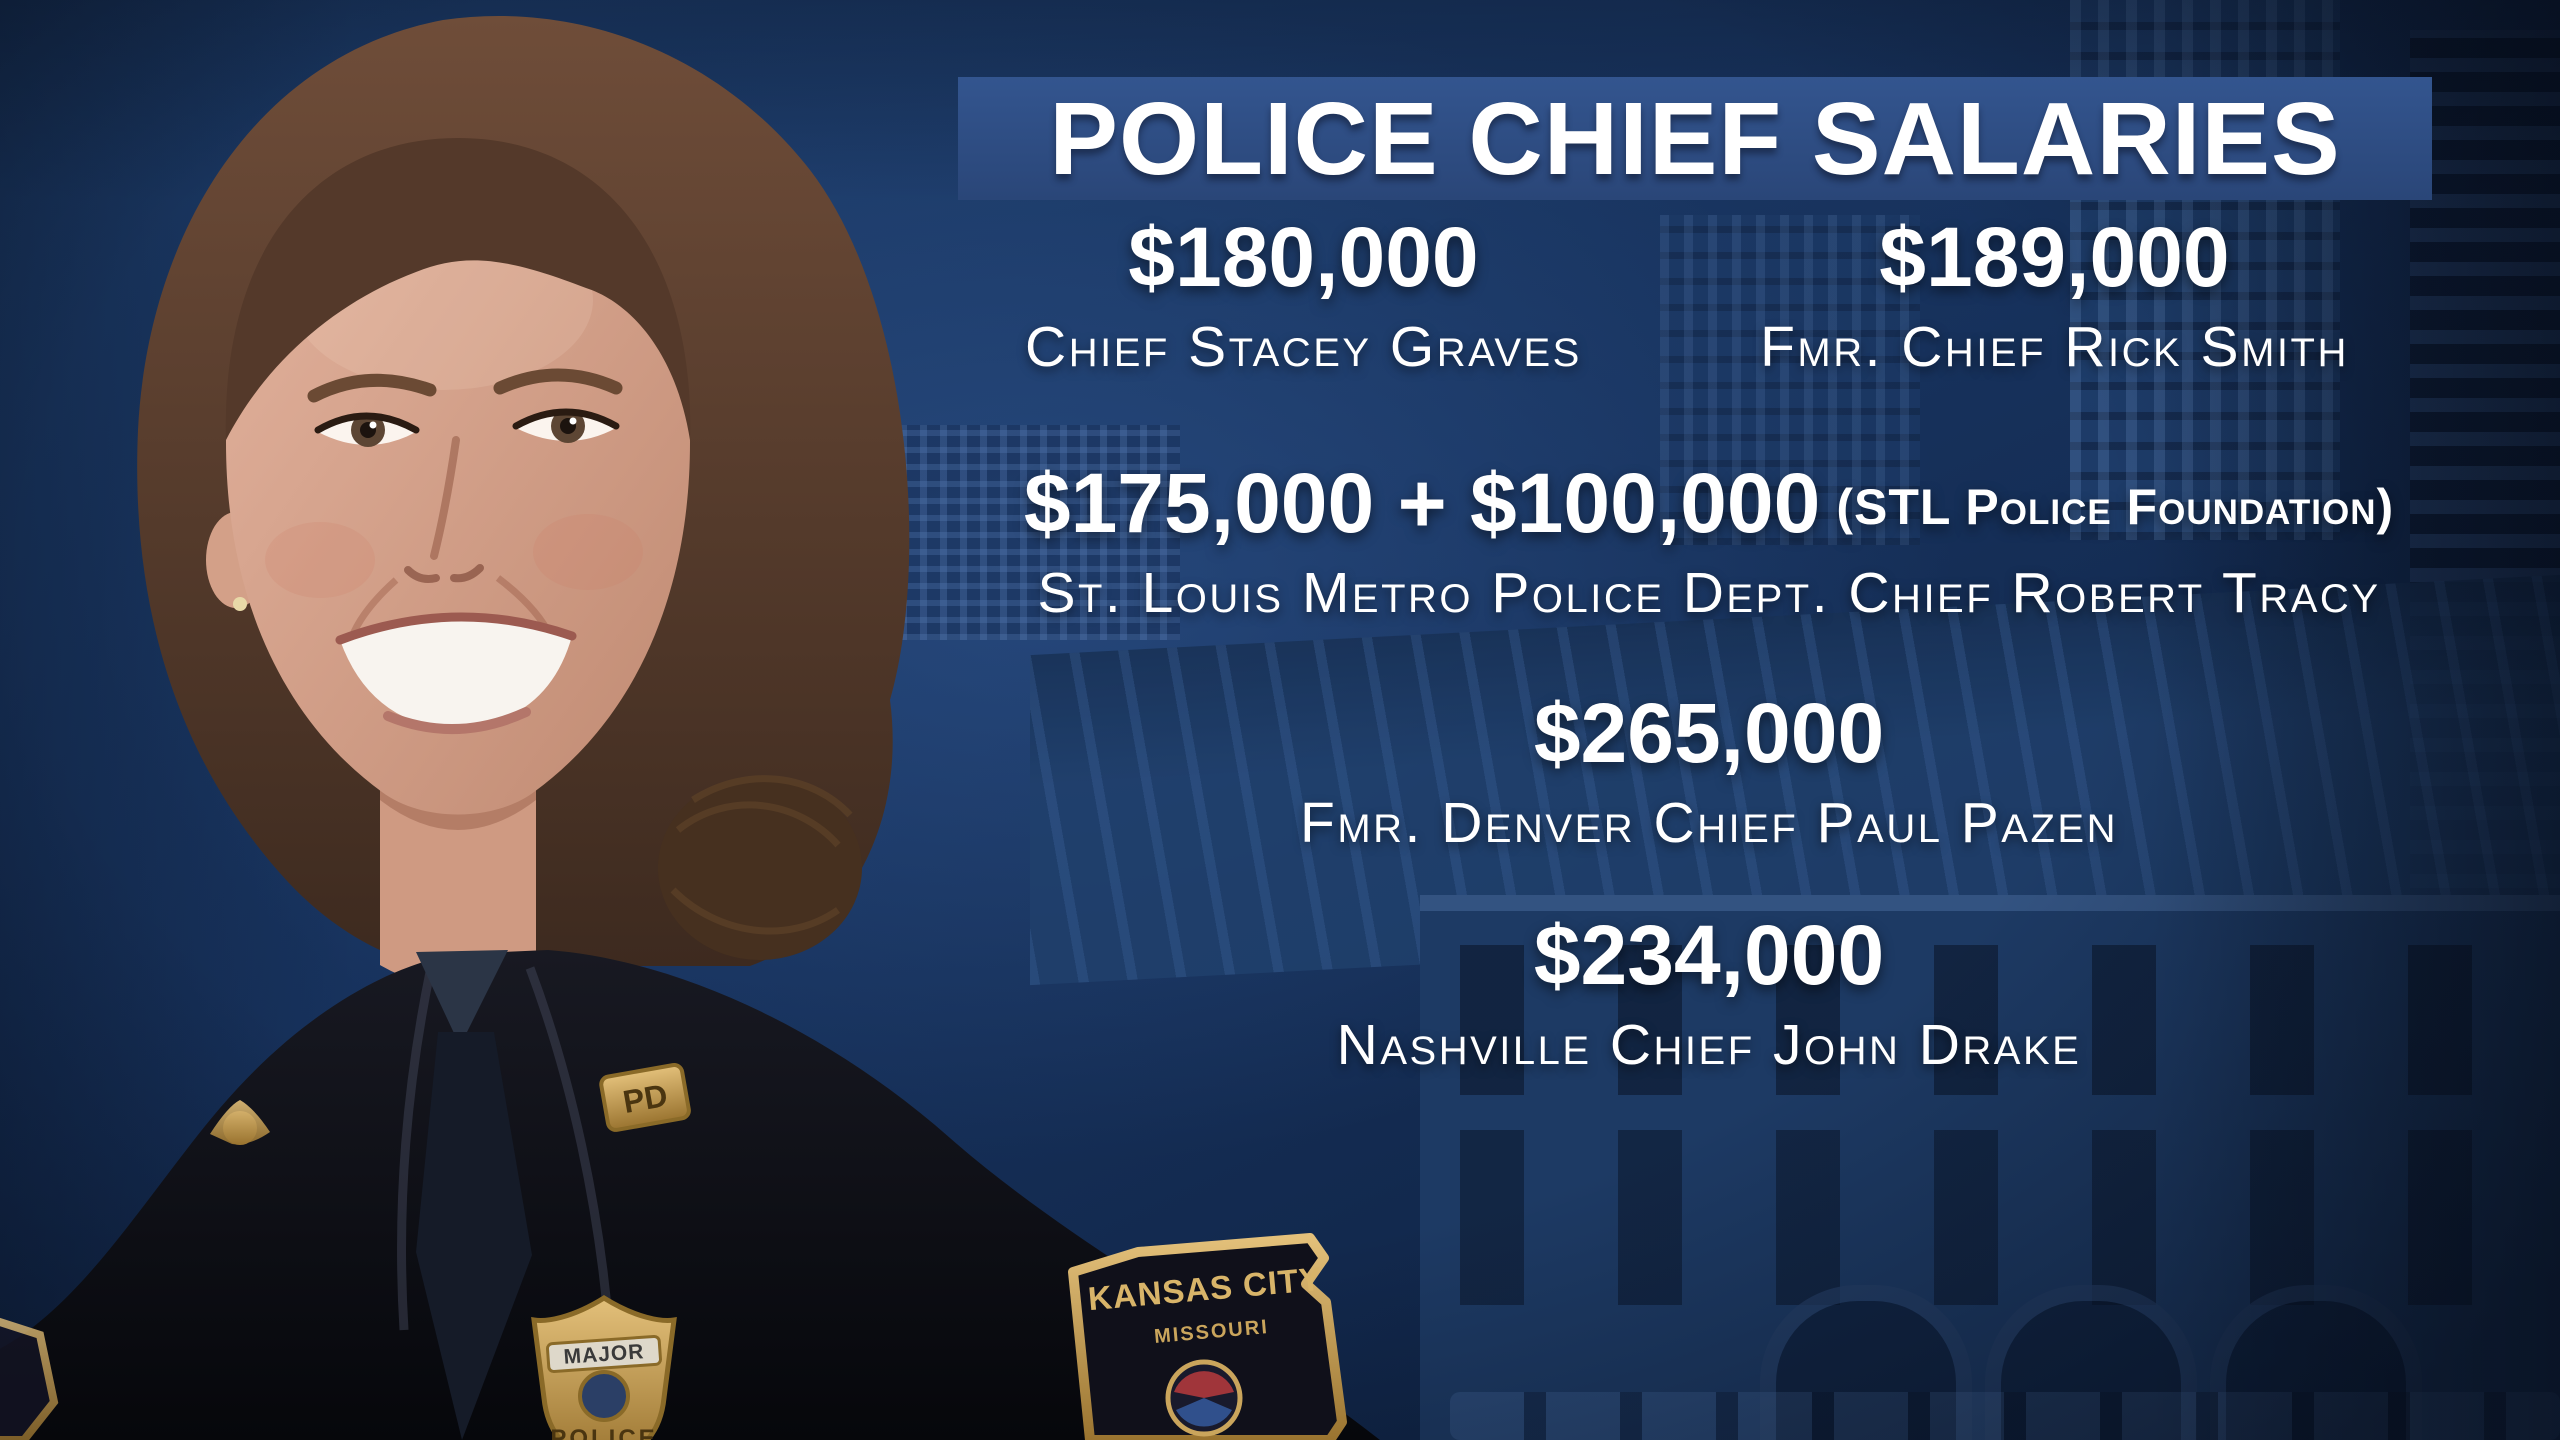 Image resolution: width=2560 pixels, height=1440 pixels. I want to click on salary-entry: $265,000 Fmr. Denver Chief Paul Pazen, so click(1709, 772).